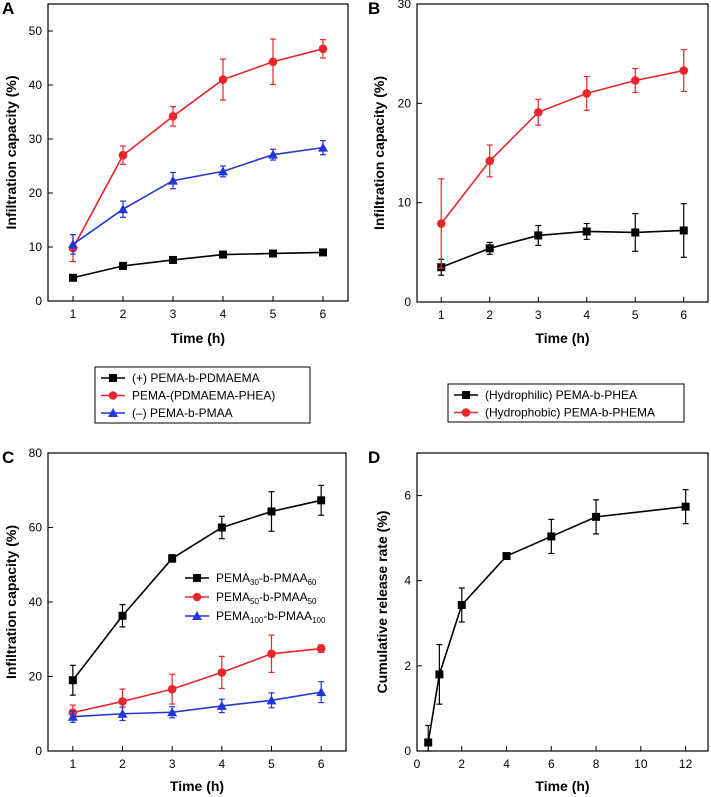 This screenshot has height=797, width=711. Describe the element at coordinates (8, 457) in the screenshot. I see `panel-letter: C` at that location.